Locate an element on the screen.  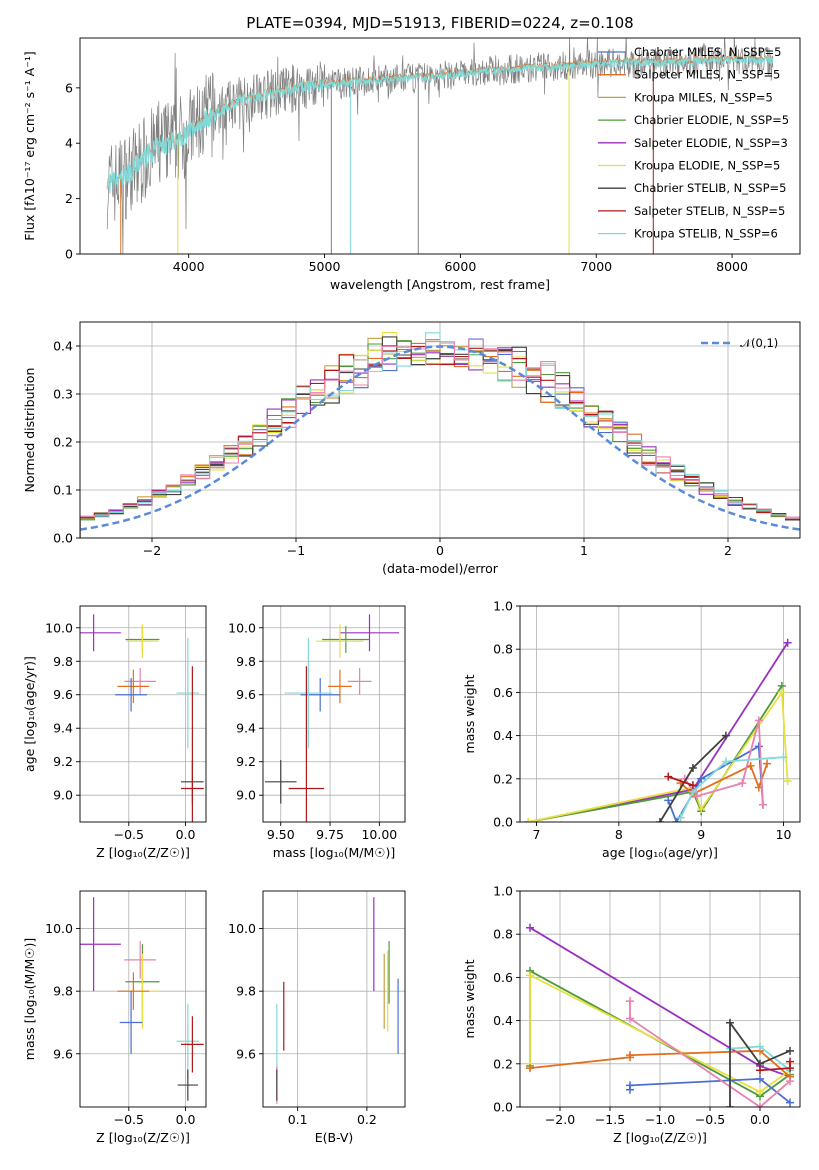
x-tick-label: 5000 is located at coordinates (325, 266).